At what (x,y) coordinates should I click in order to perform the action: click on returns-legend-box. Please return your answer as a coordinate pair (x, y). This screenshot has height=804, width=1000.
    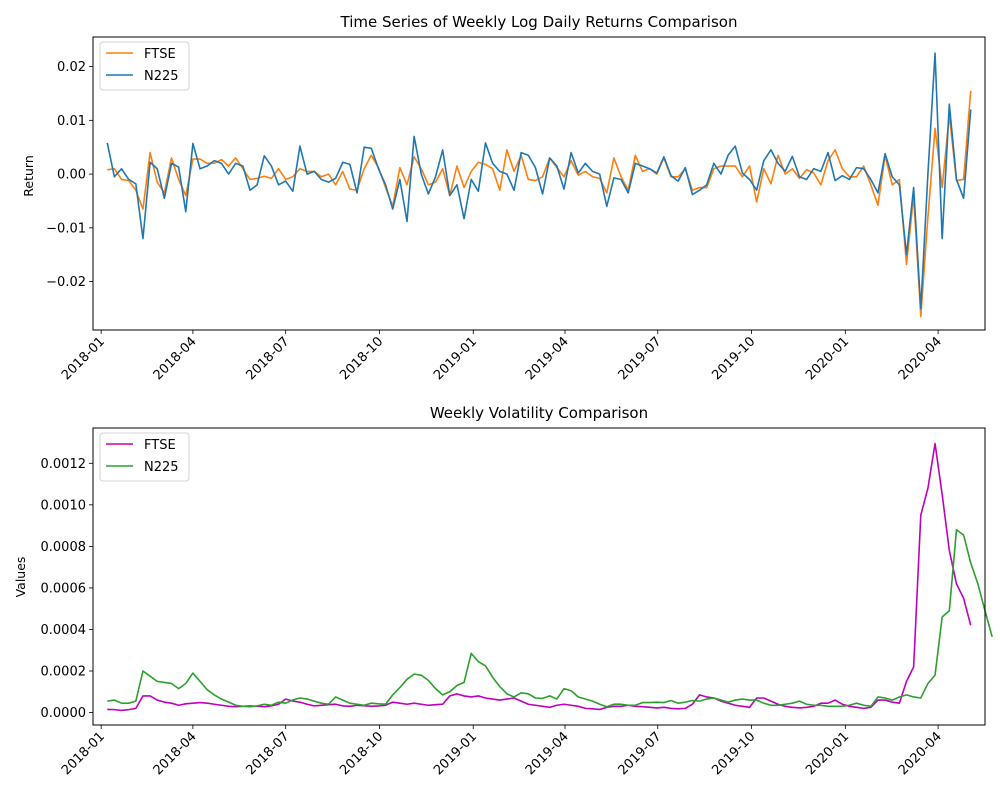
    Looking at the image, I should click on (144, 66).